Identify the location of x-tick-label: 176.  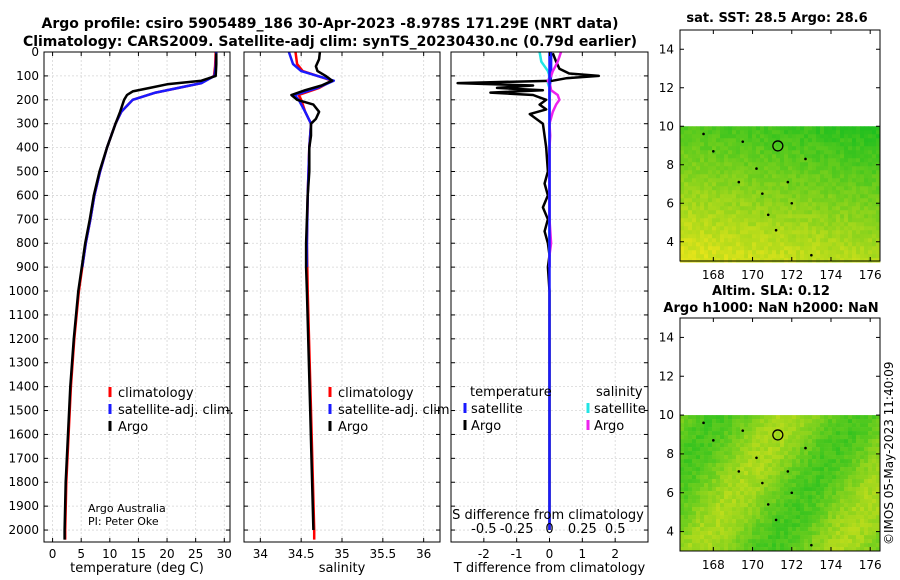
(870, 565).